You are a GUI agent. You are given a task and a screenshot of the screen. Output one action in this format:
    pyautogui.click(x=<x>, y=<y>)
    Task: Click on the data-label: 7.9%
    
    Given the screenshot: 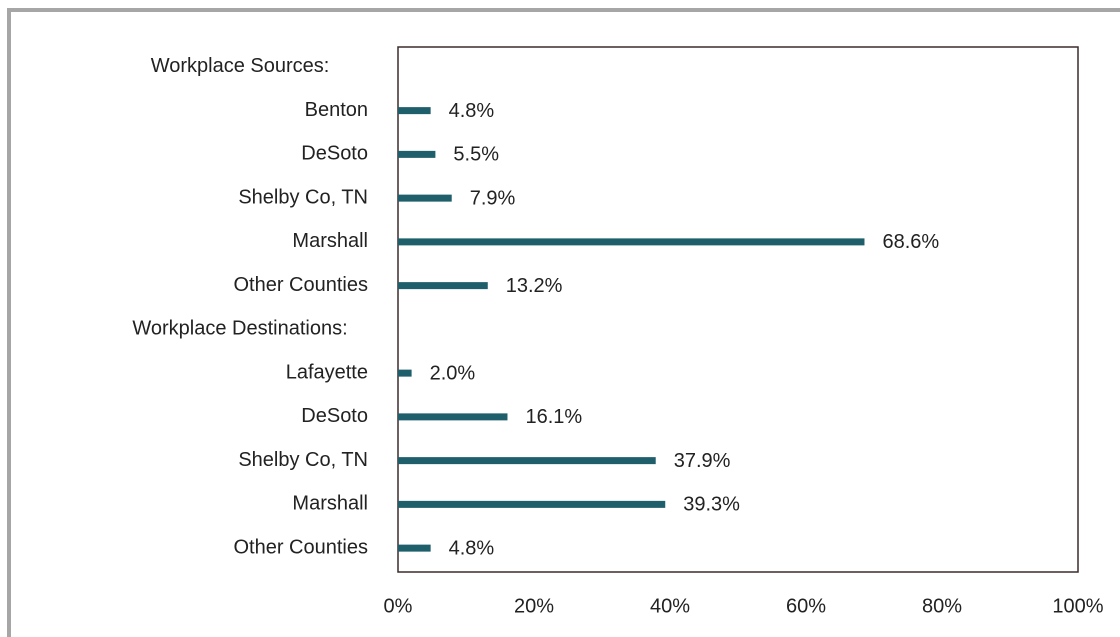 What is the action you would take?
    pyautogui.click(x=493, y=198)
    